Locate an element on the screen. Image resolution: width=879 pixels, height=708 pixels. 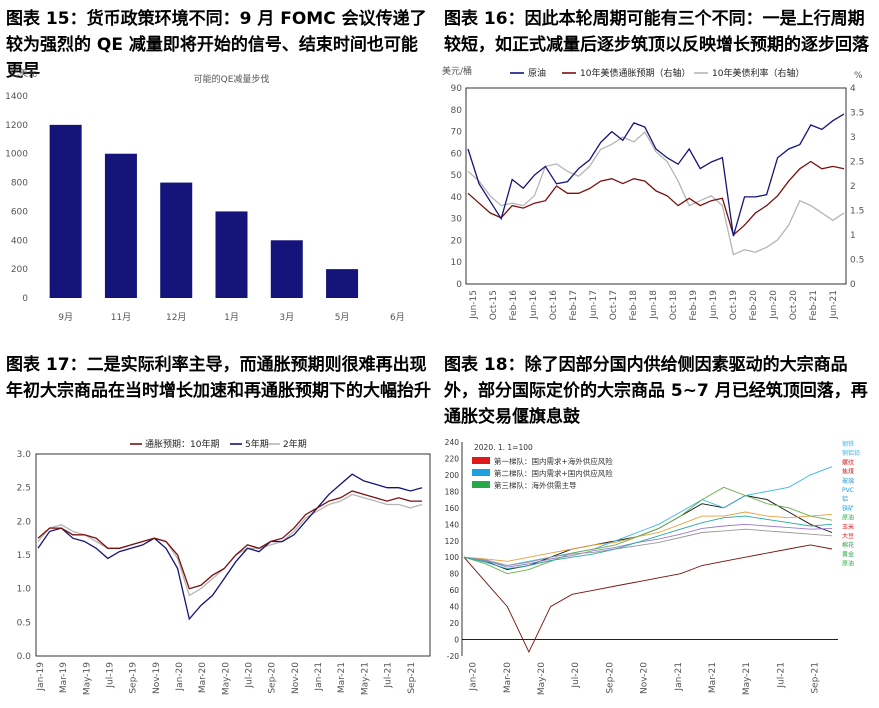
x-tick-label-9: Jul-20 is located at coordinates (250, 675).